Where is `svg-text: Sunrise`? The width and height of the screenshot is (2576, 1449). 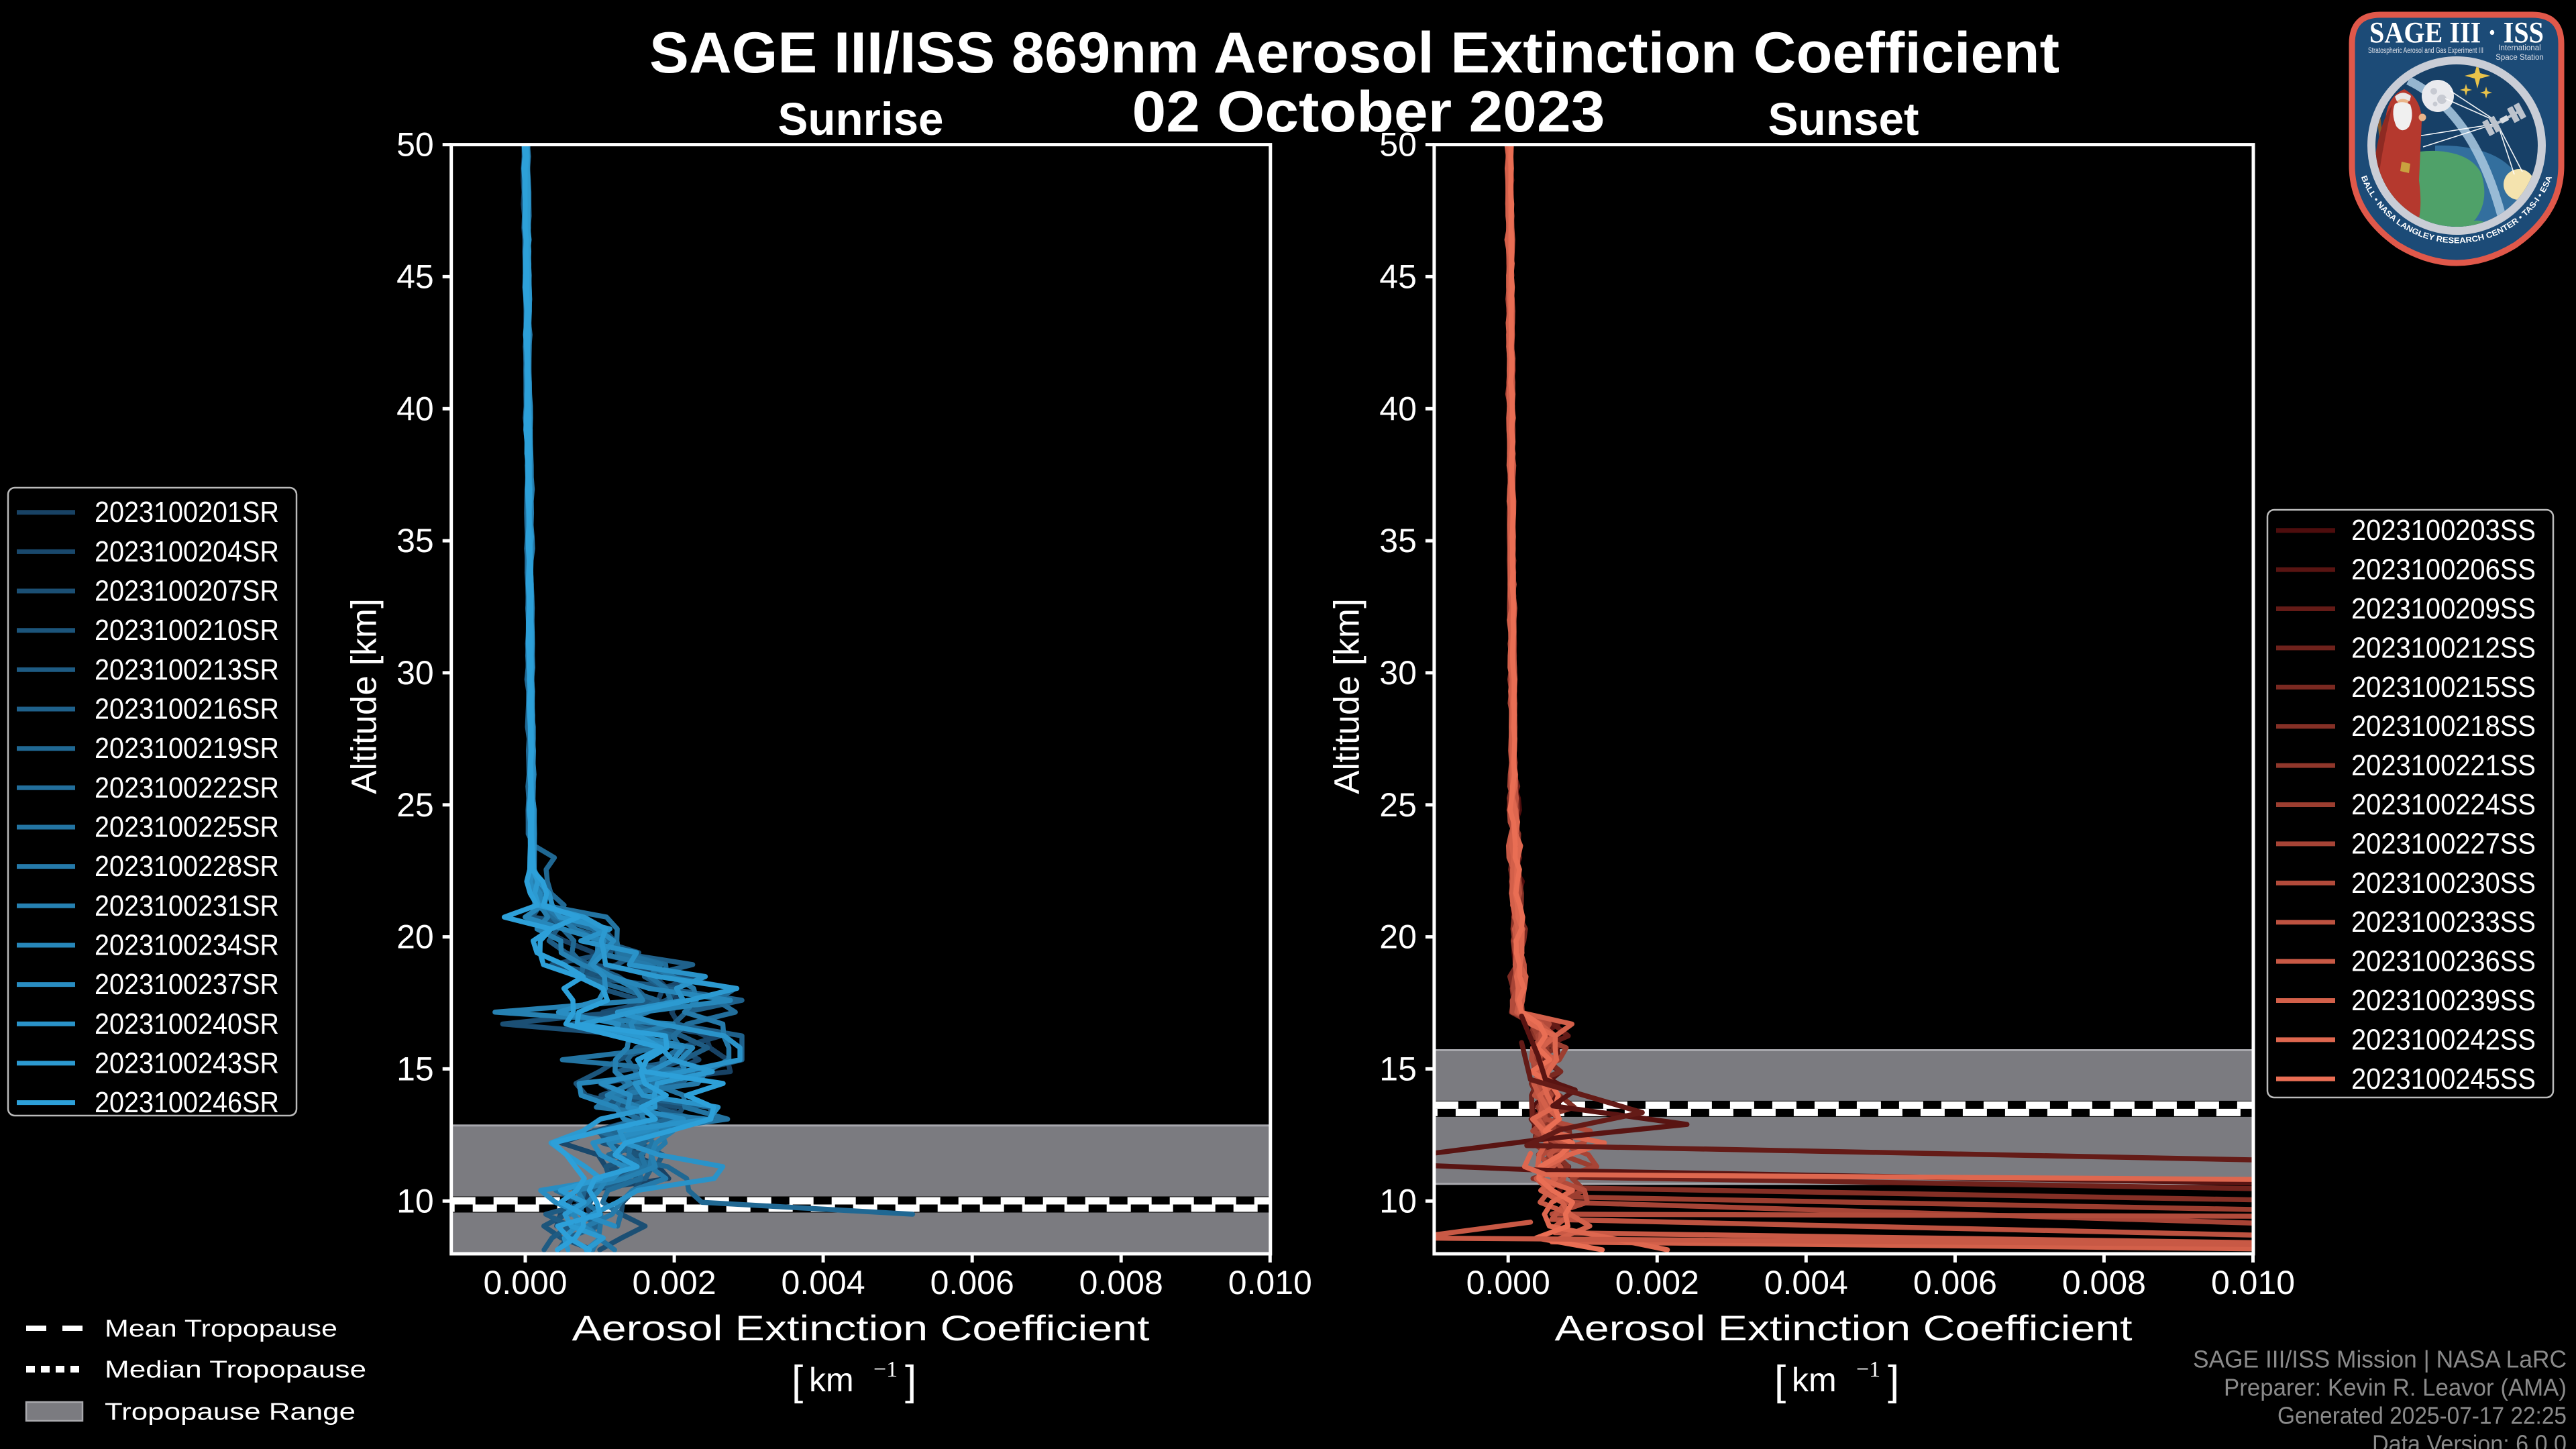 svg-text: Sunrise is located at coordinates (861, 119).